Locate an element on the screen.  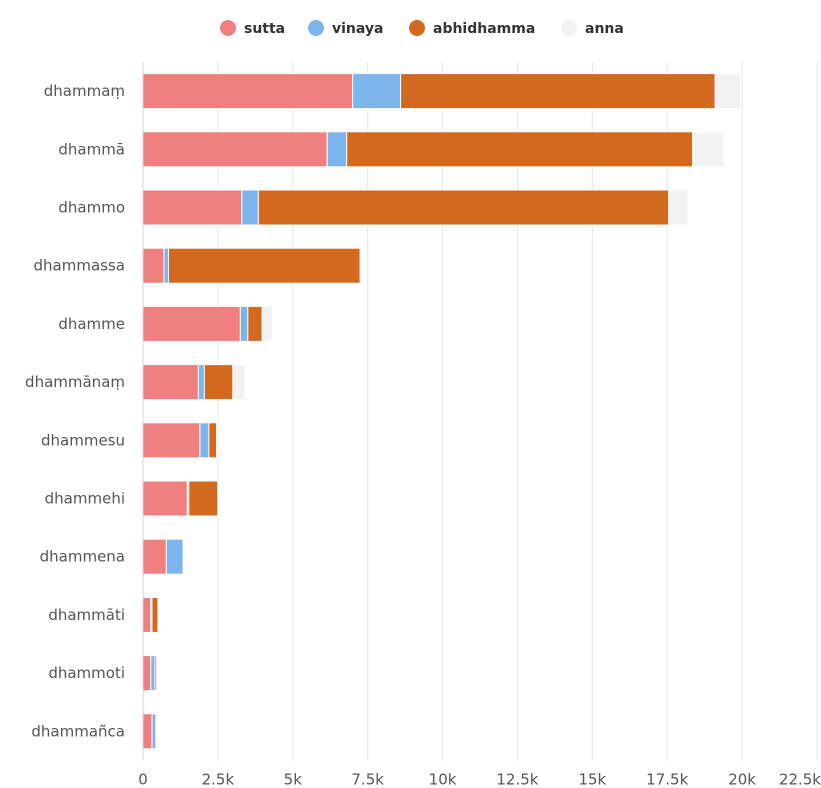
legend-label: vinaya is located at coordinates (357, 29).